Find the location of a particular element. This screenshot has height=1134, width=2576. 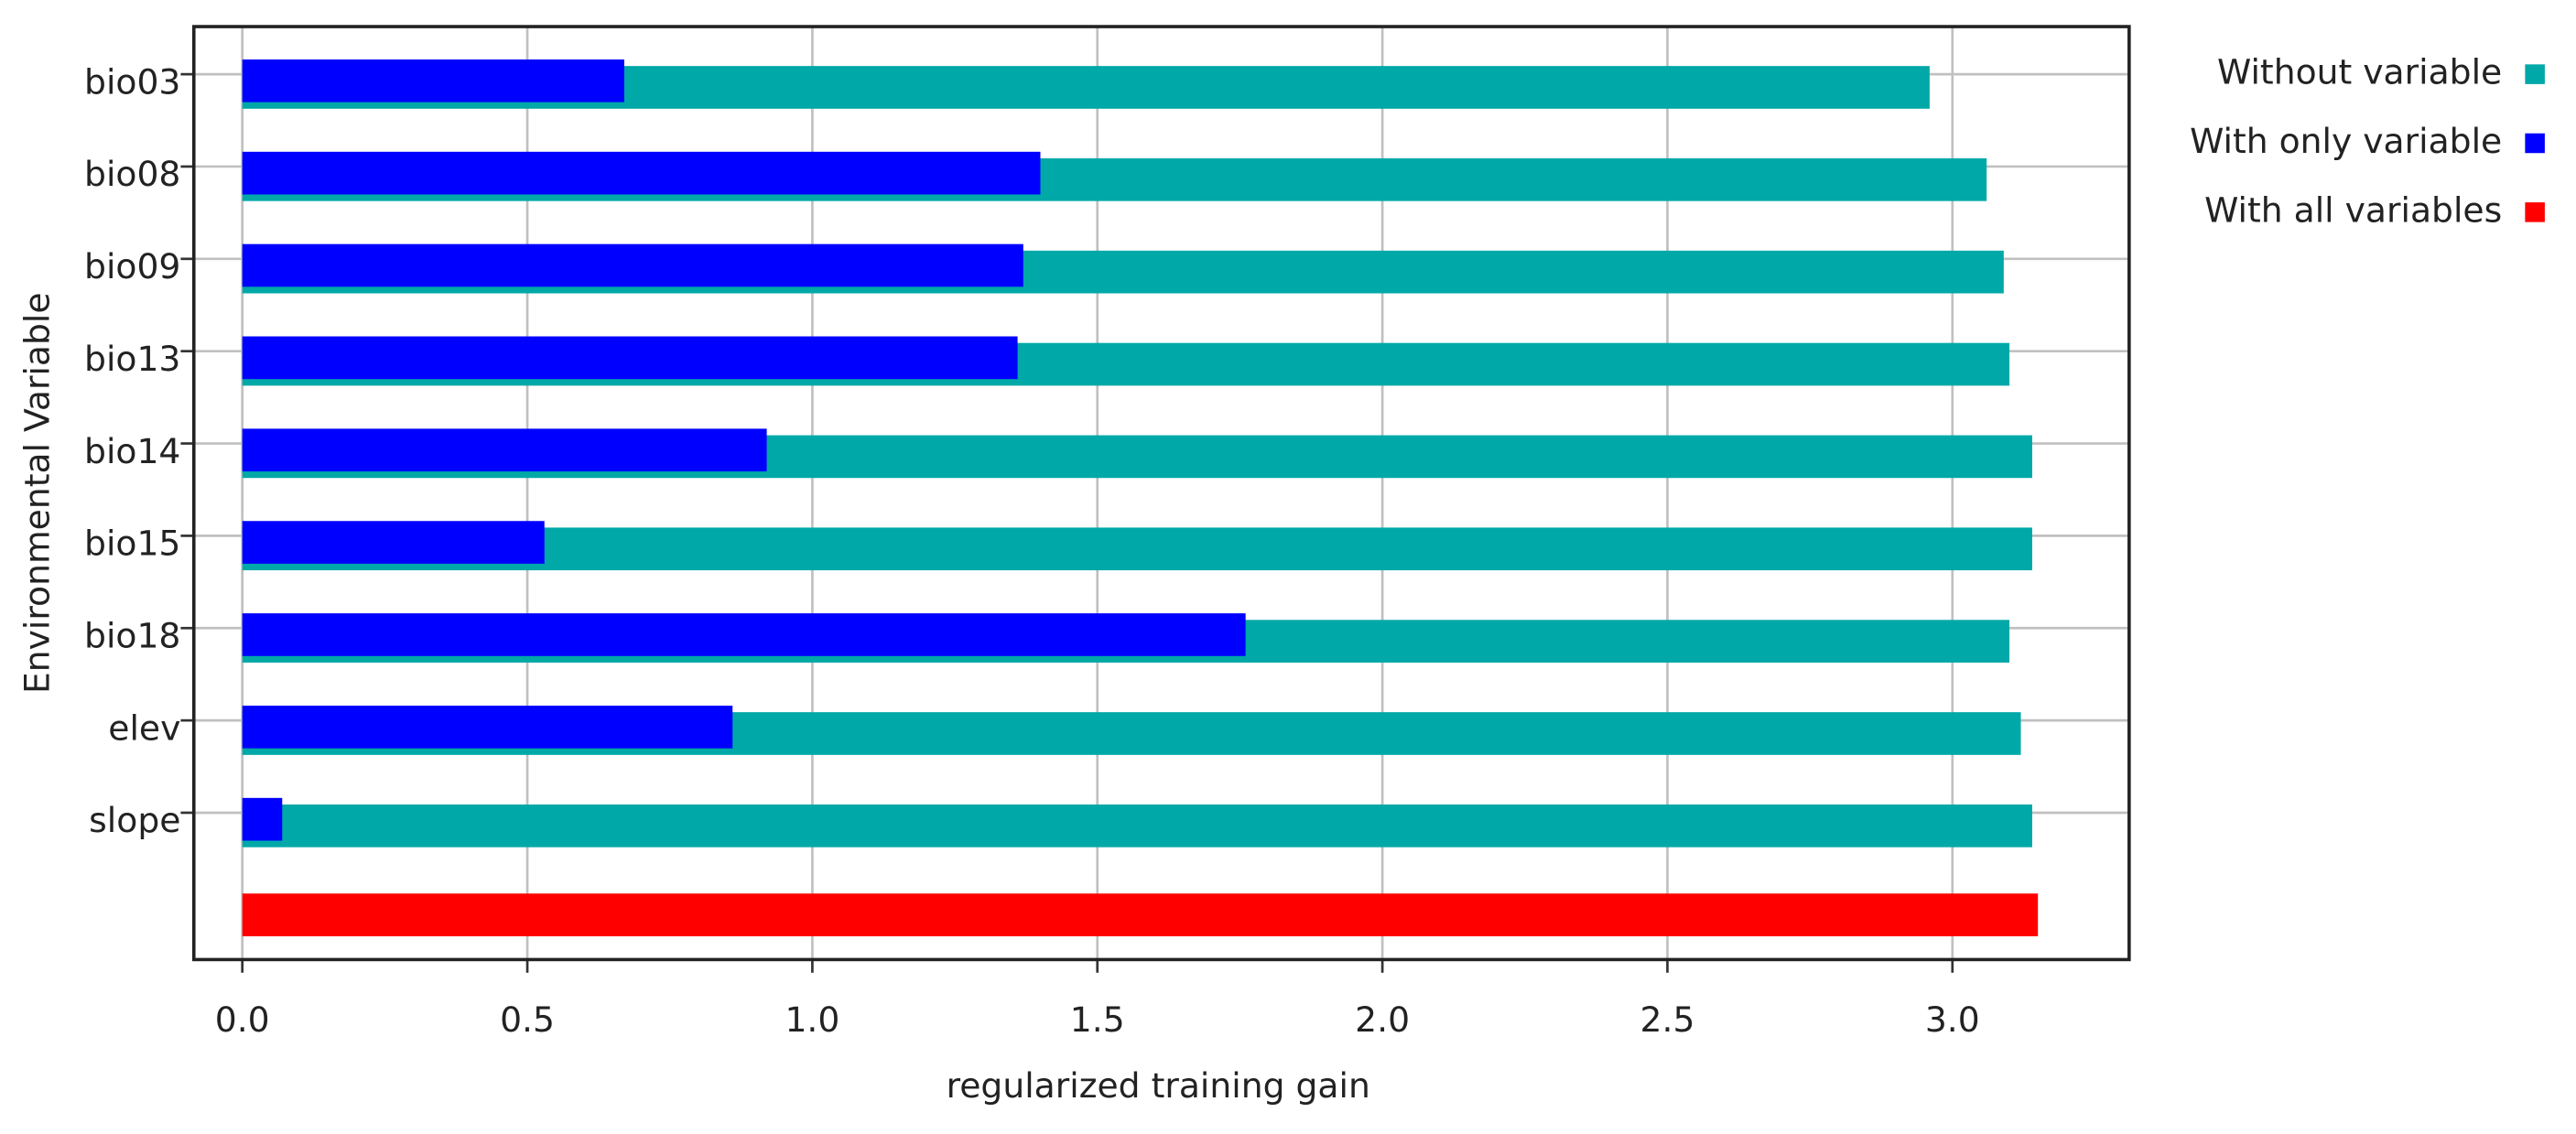

x-tick-label: 2.0 is located at coordinates (1383, 1019).